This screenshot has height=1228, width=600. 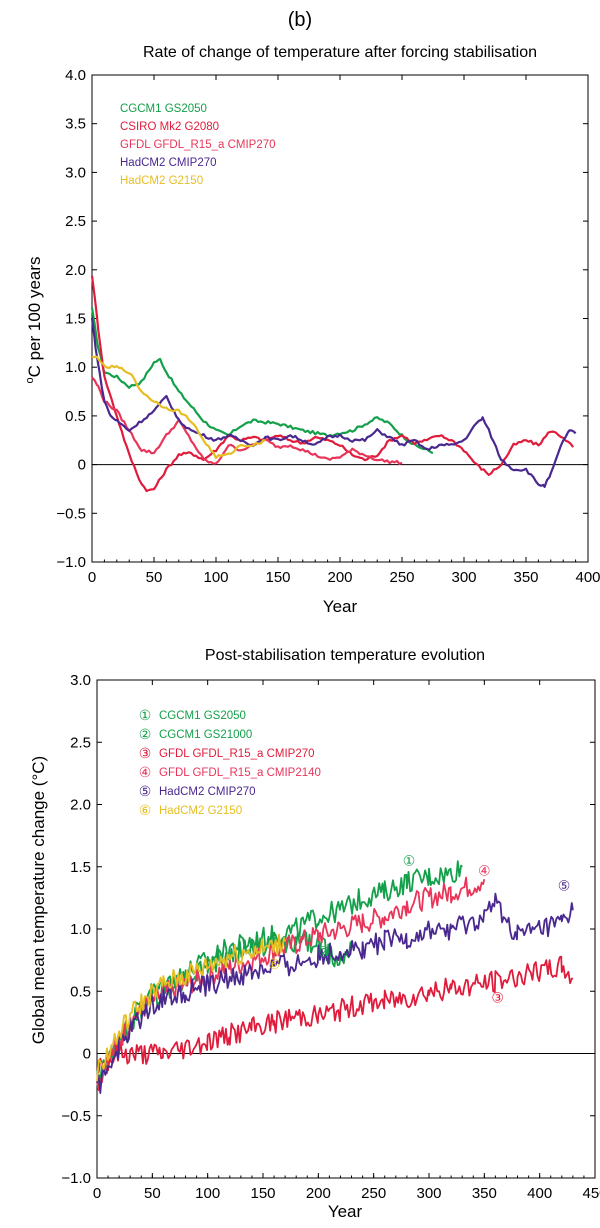 I want to click on curve-marker: ⑥, so click(x=274, y=965).